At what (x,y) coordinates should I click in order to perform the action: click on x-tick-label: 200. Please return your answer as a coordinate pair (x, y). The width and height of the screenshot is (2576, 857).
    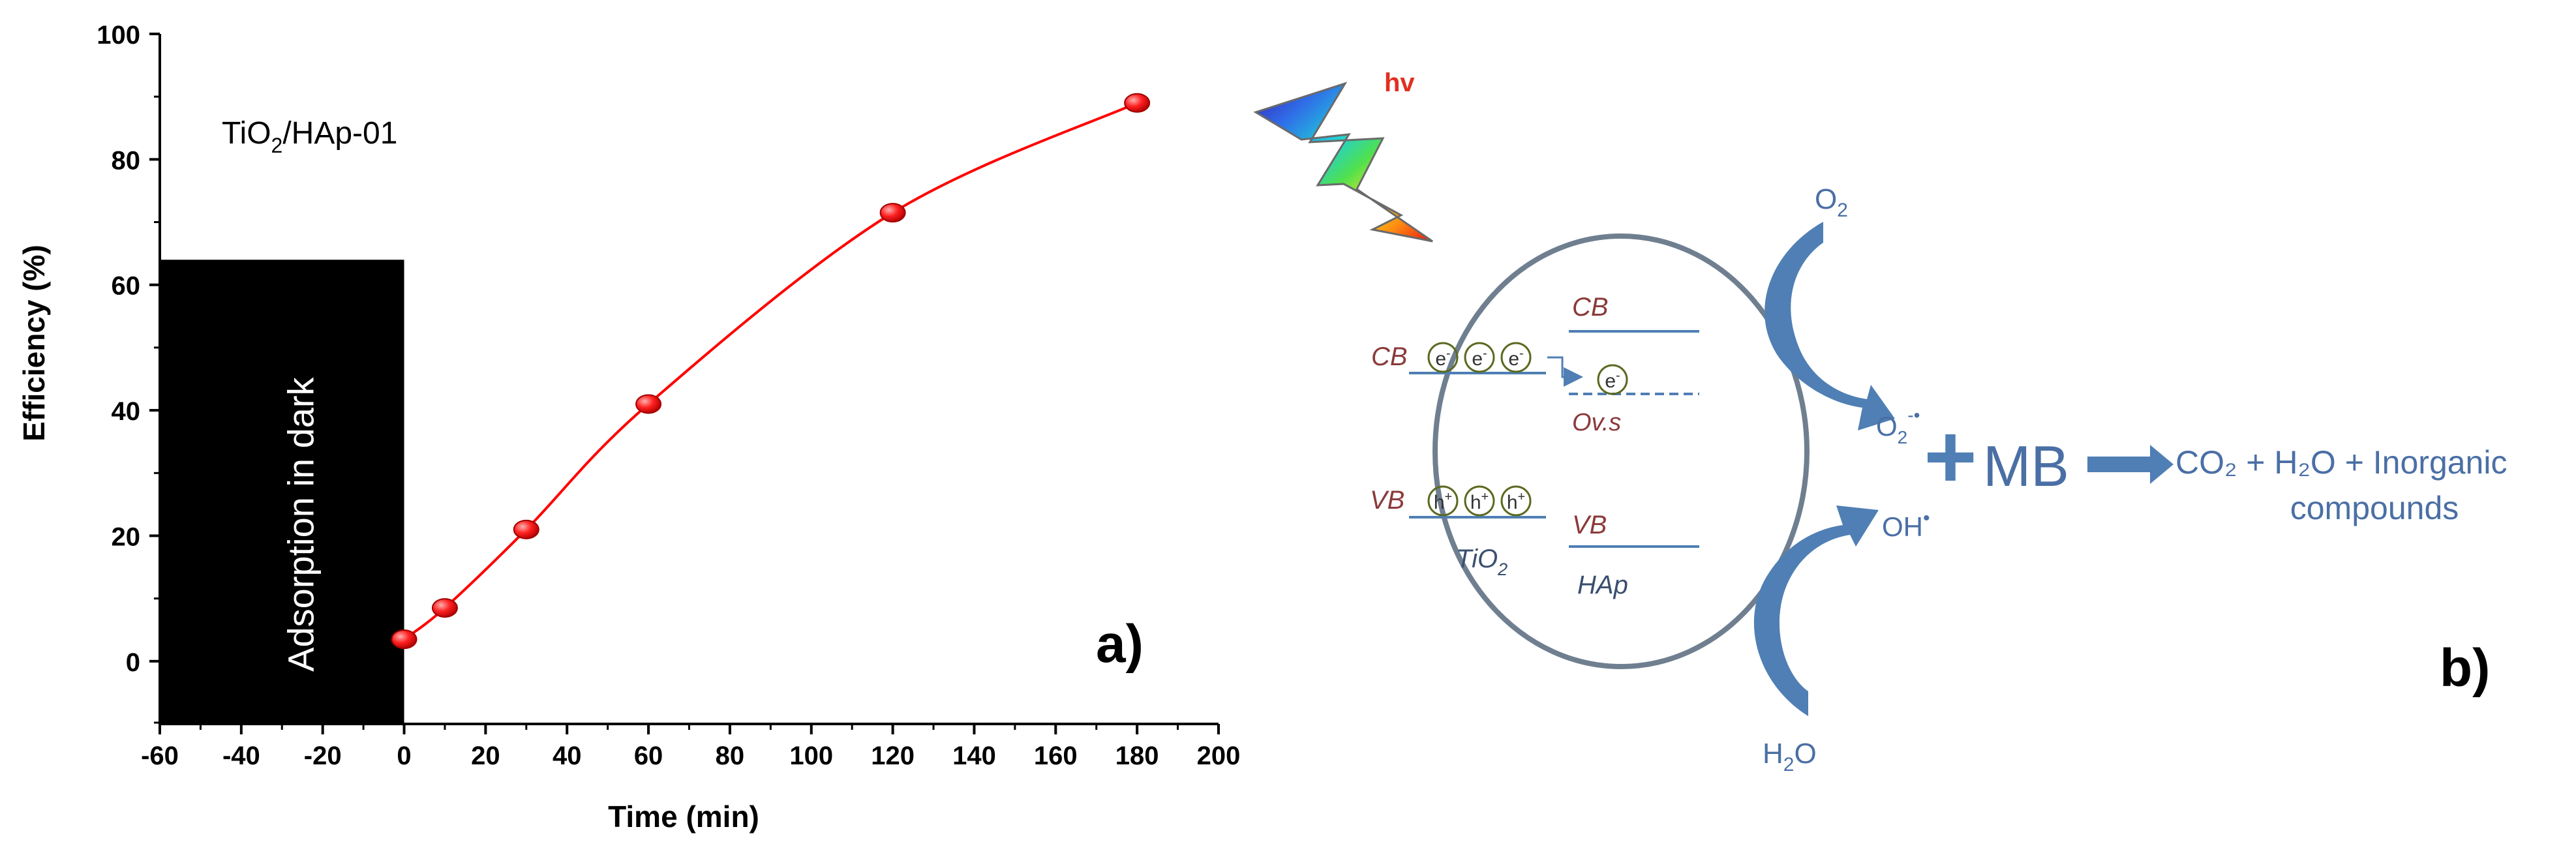
    Looking at the image, I should click on (1219, 756).